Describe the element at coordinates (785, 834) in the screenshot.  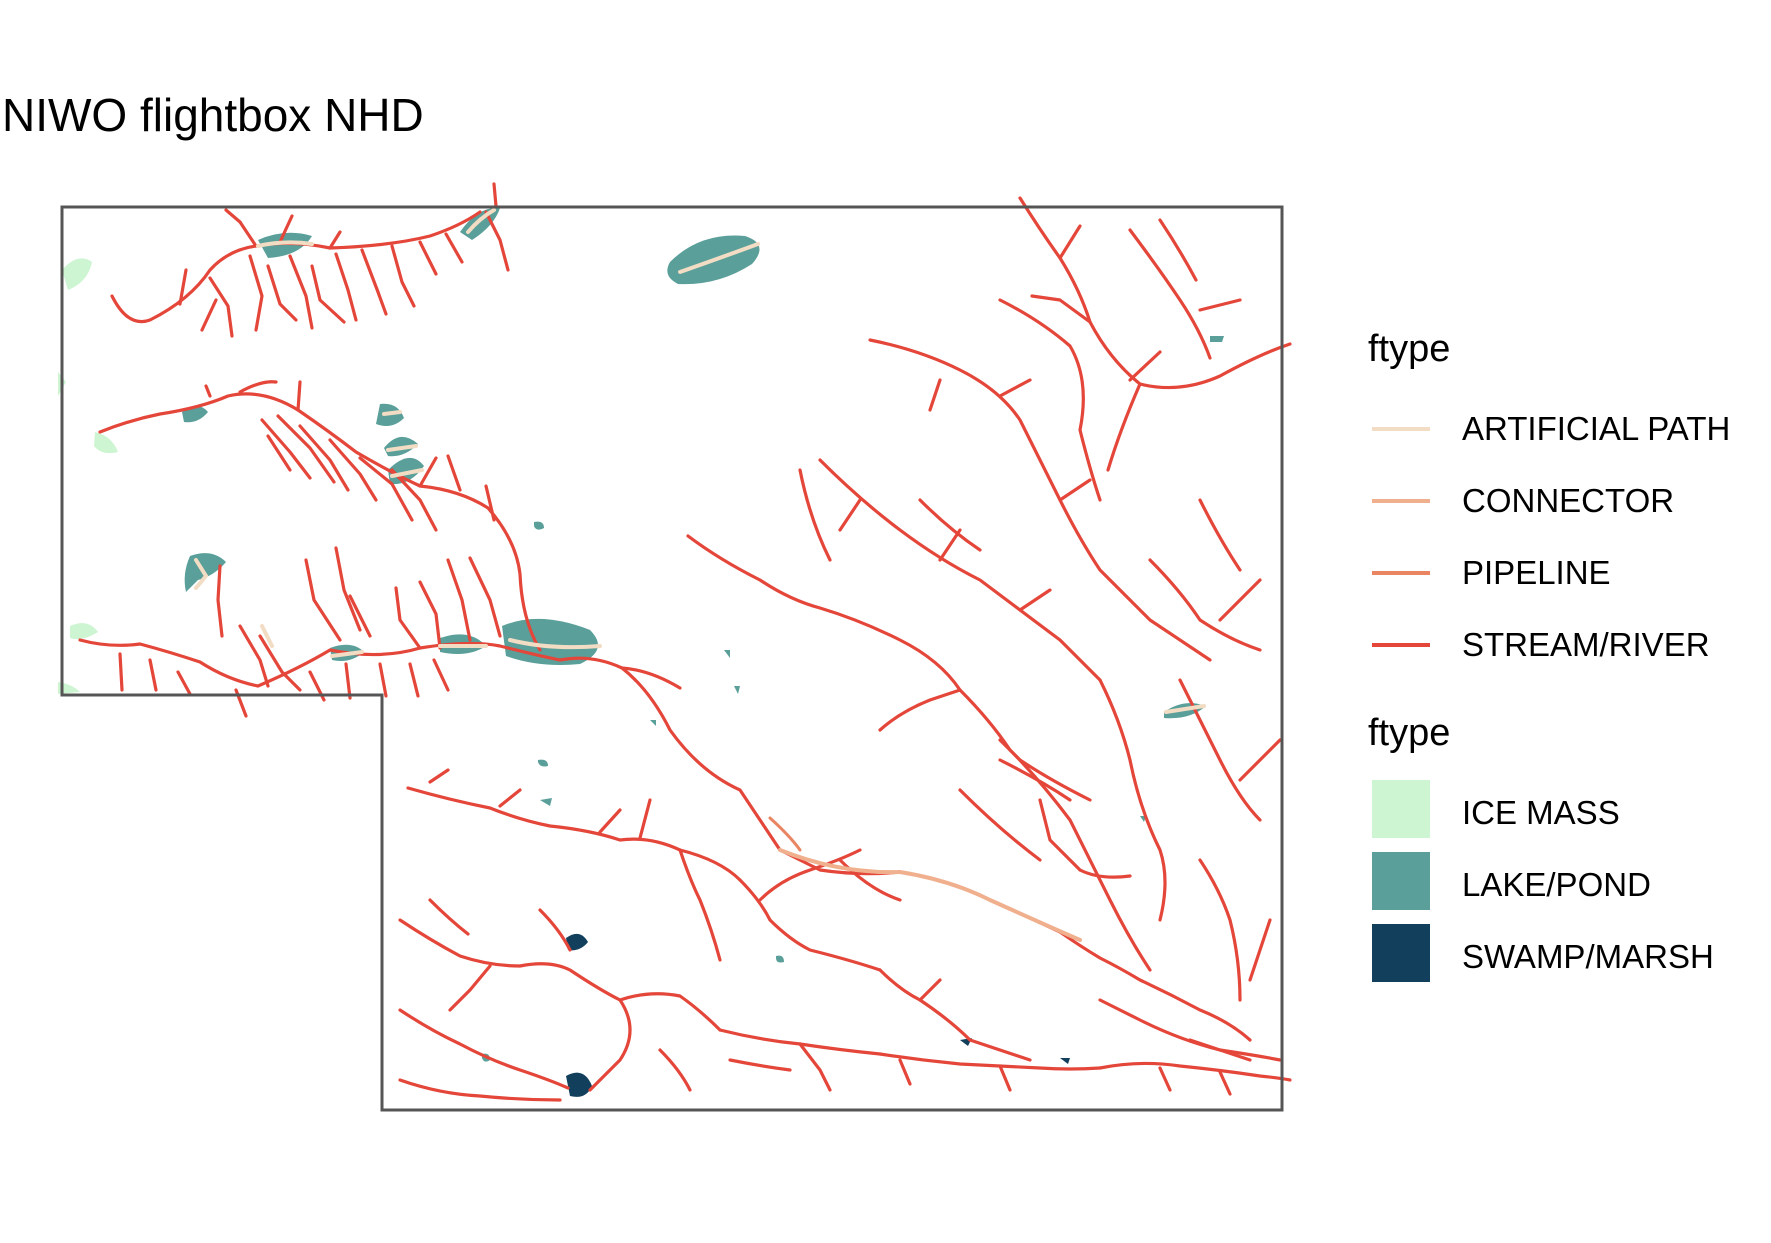
I see `pipeline-lines` at that location.